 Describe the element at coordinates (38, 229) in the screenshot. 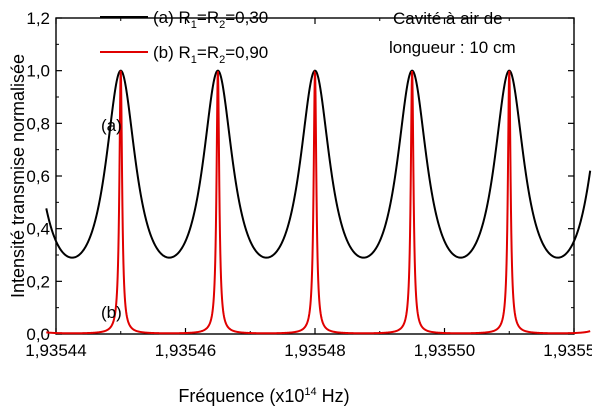

I see `y-tick-label: 0,4` at that location.